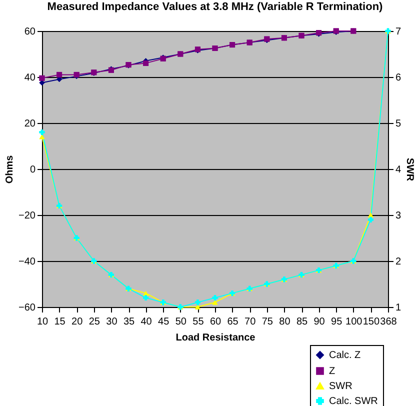 The image size is (420, 406). I want to click on x-tick-label: 60, so click(216, 322).